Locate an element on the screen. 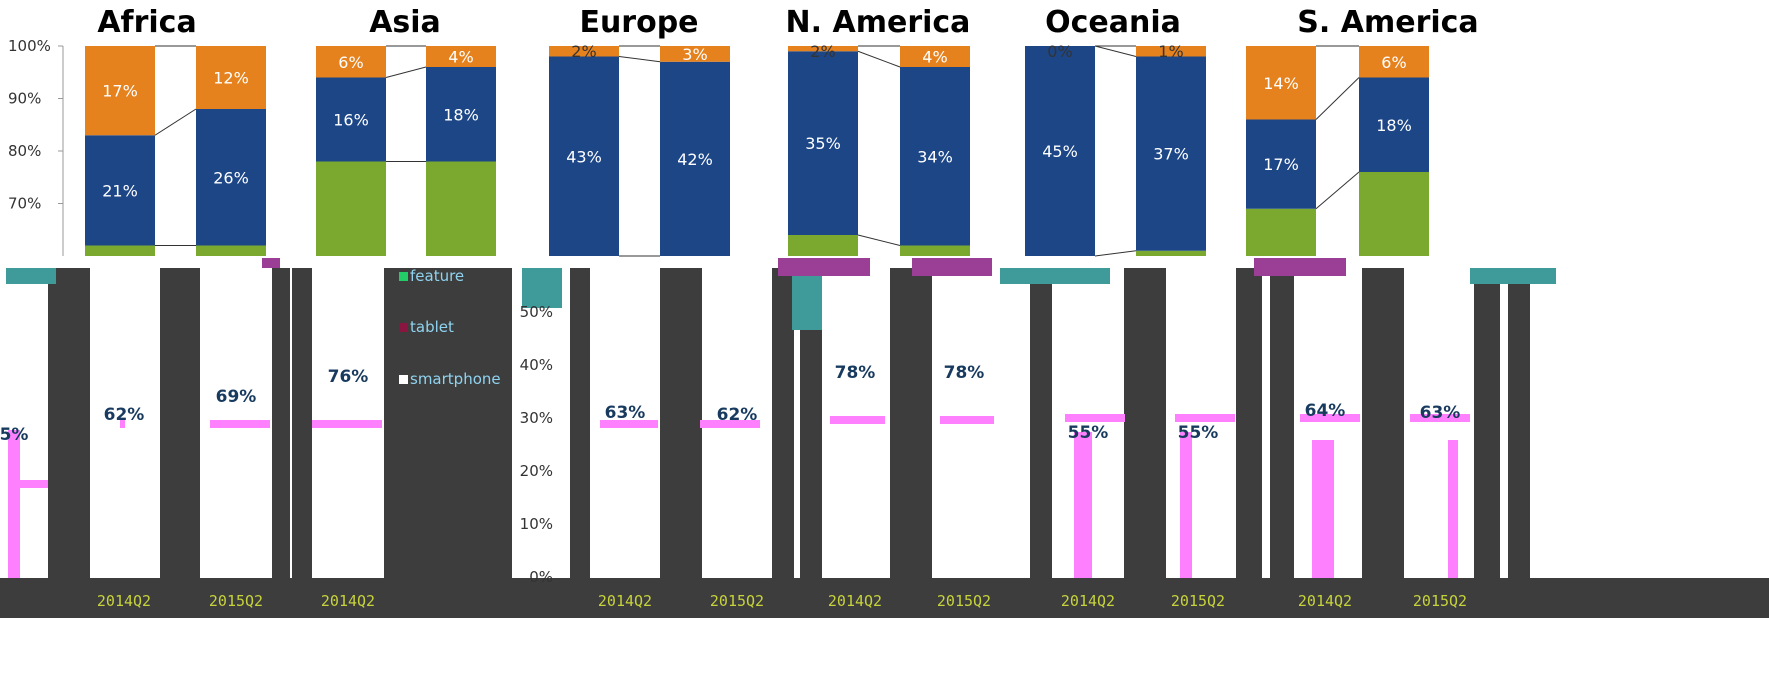 Image resolution: width=1769 pixels, height=698 pixels. panel-title: S. America is located at coordinates (1387, 22).